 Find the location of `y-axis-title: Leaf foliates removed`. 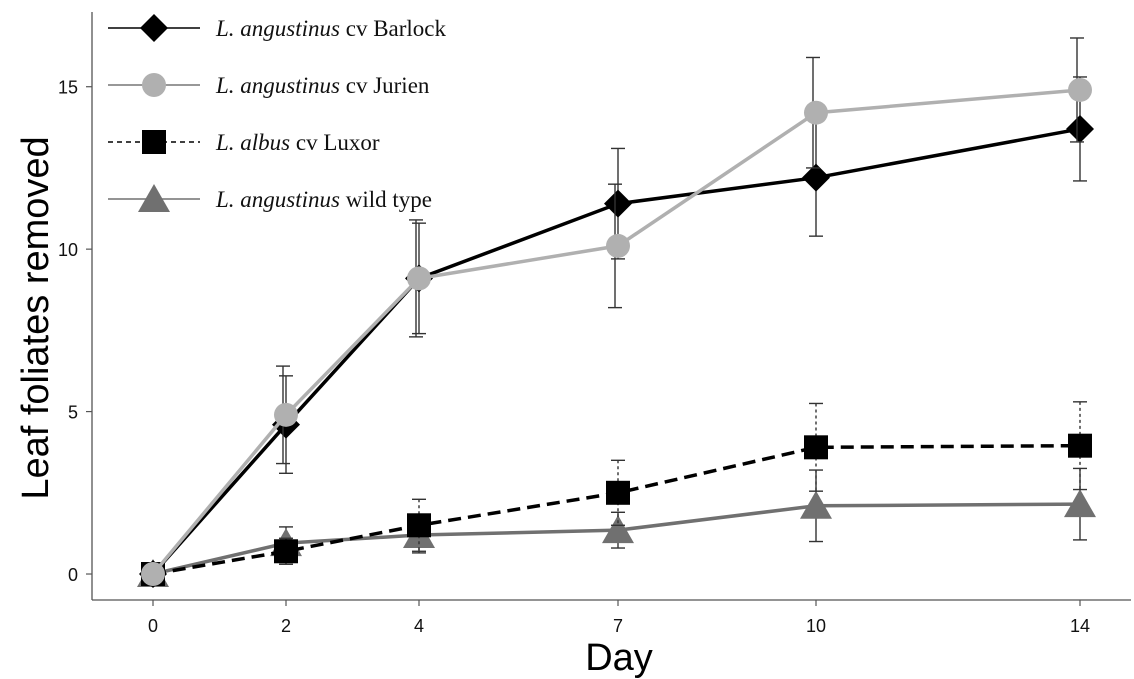

y-axis-title: Leaf foliates removed is located at coordinates (36, 317).